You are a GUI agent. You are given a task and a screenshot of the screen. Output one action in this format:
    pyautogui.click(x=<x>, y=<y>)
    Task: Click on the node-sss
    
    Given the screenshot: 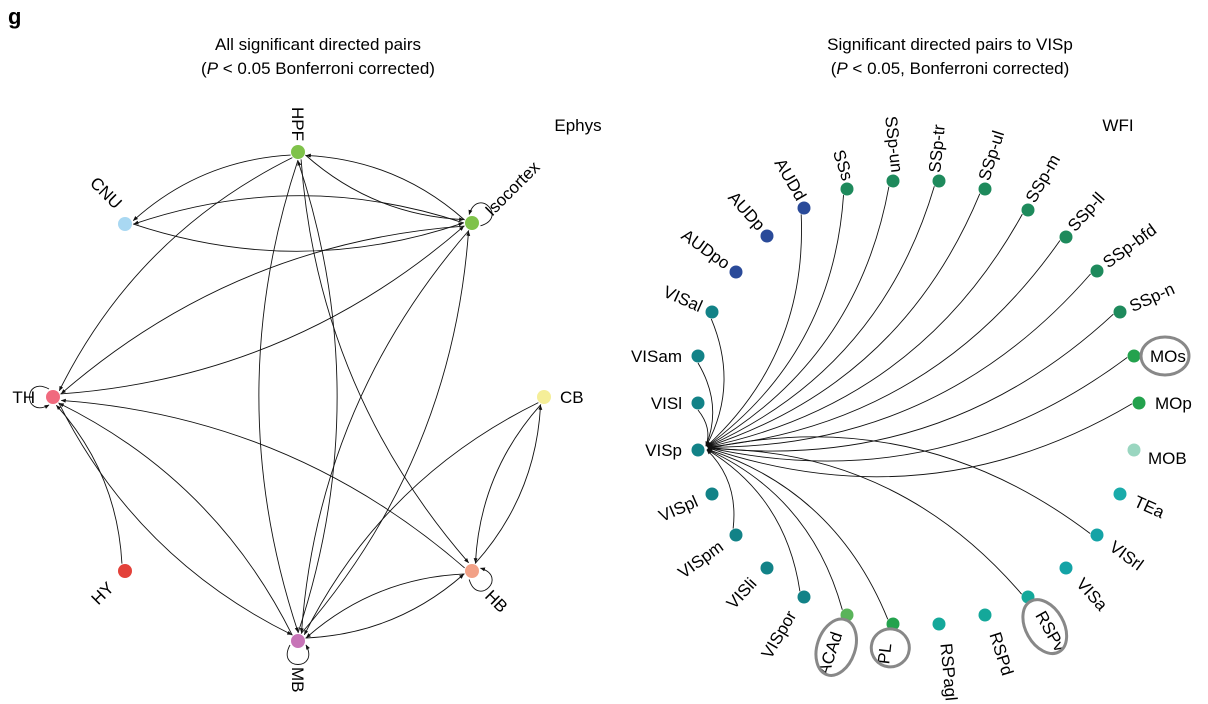 What is the action you would take?
    pyautogui.click(x=847, y=189)
    